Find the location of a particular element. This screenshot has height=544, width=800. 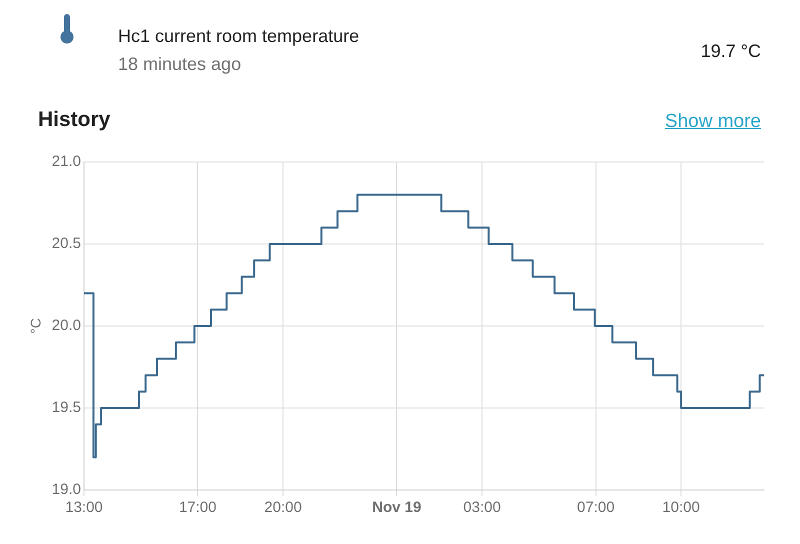

x-tick-label: Nov 19 is located at coordinates (397, 507).